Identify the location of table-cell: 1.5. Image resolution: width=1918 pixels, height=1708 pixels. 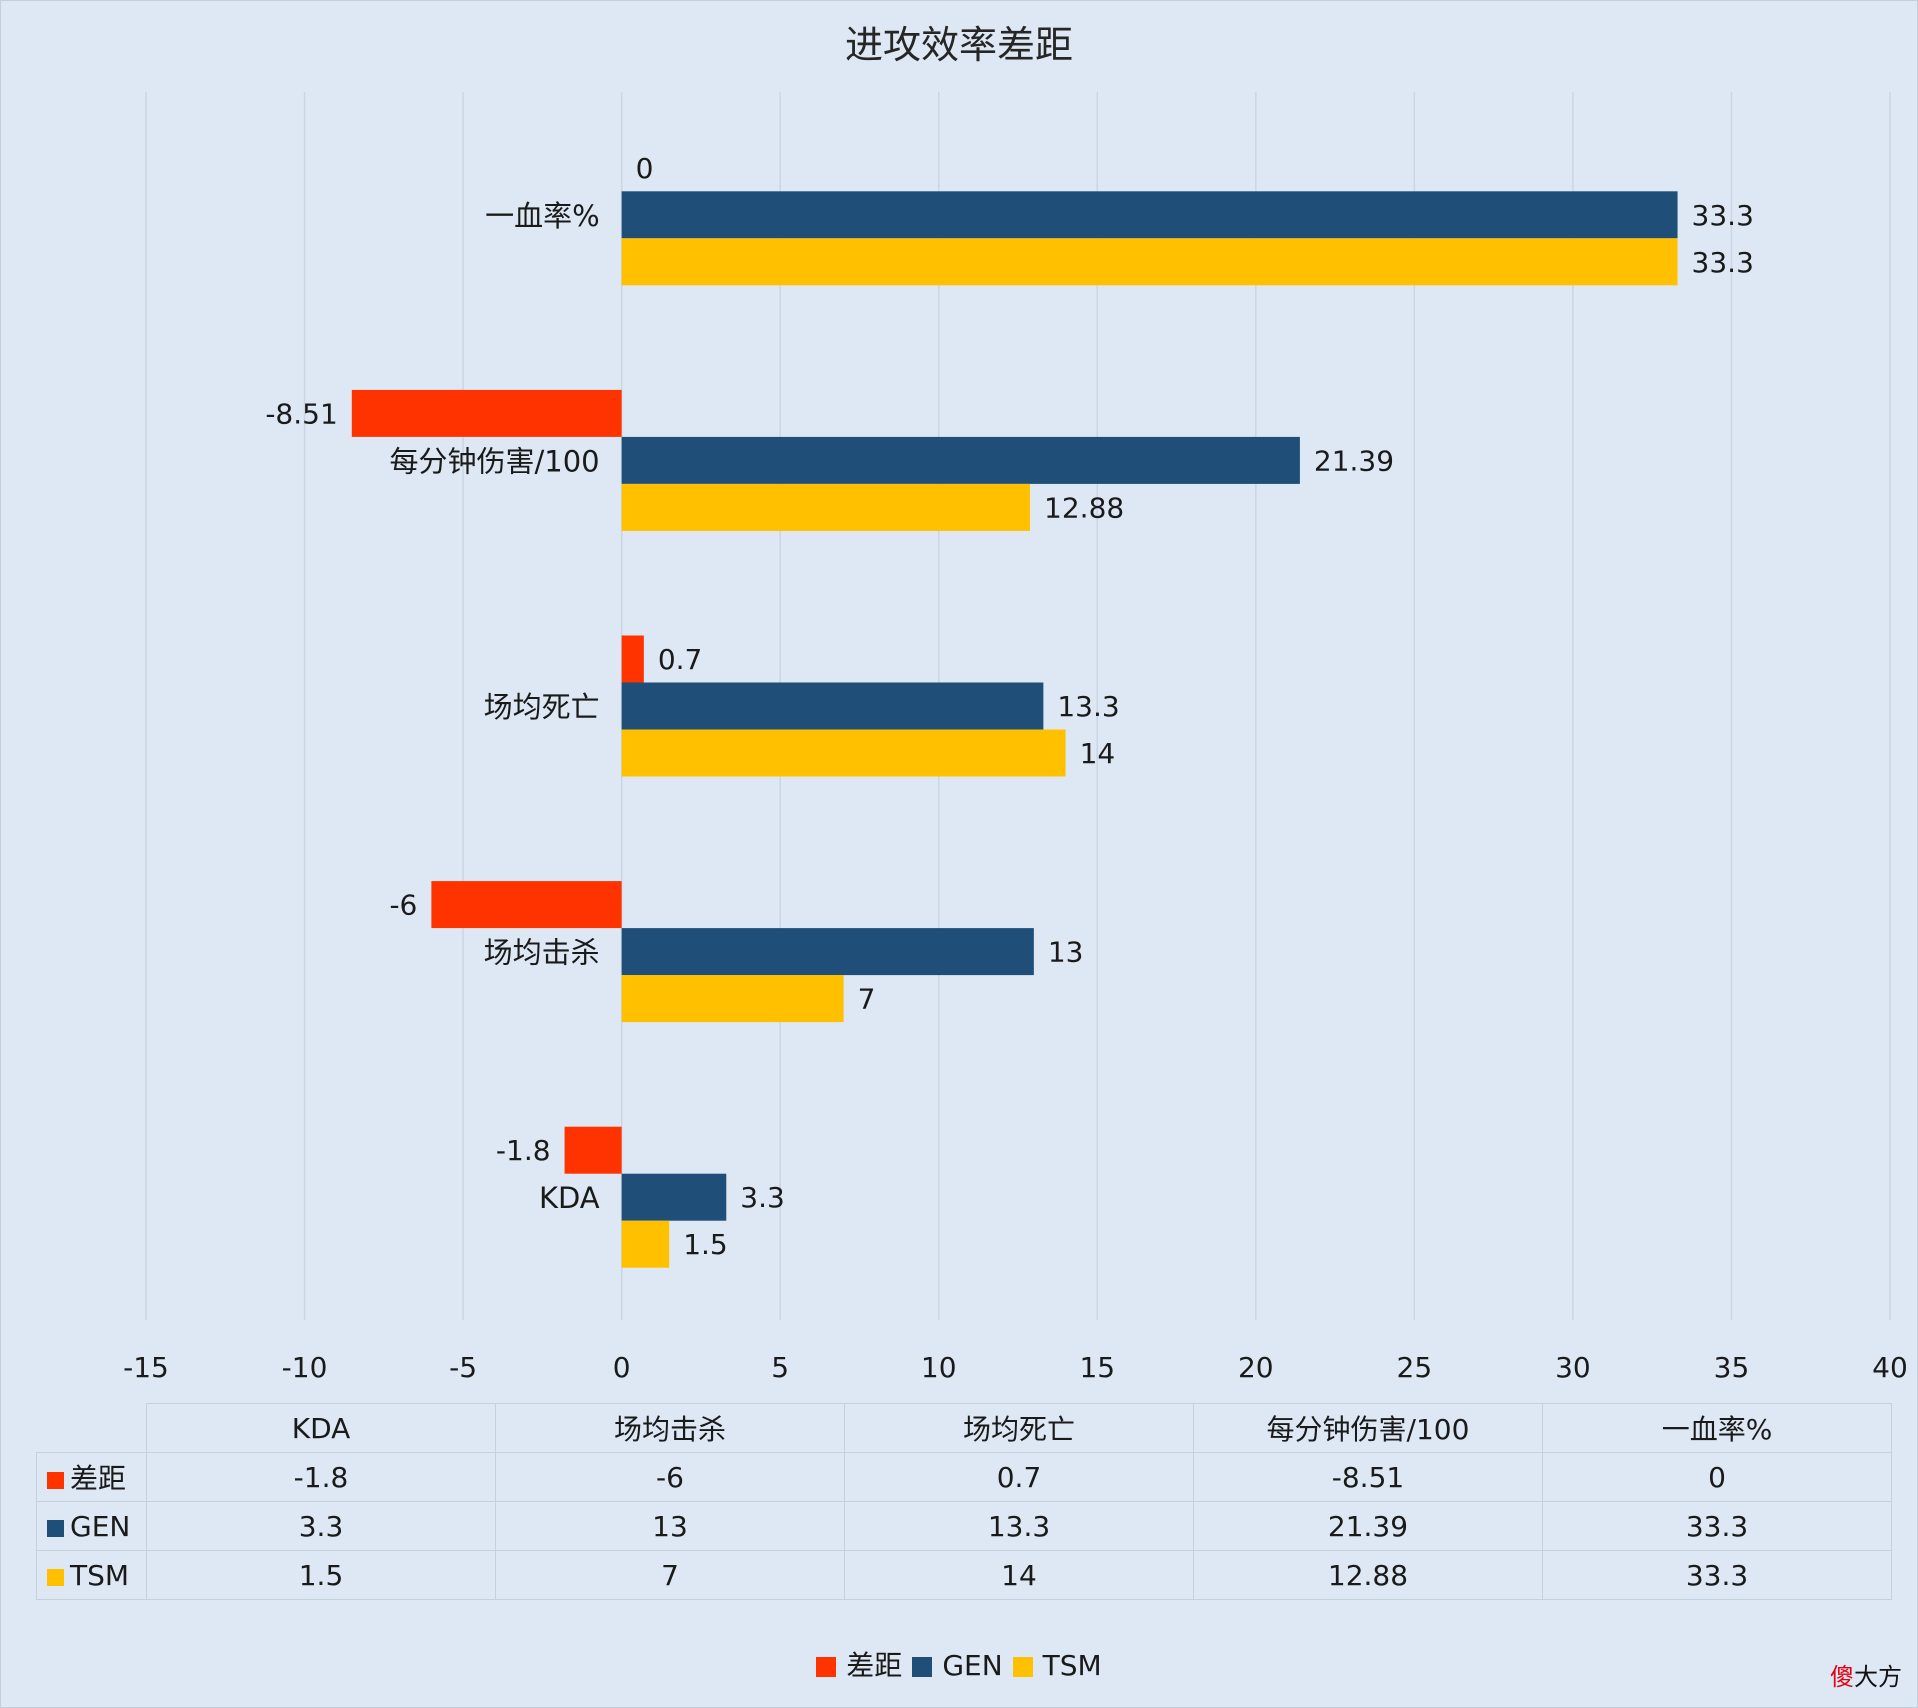
(321, 1575).